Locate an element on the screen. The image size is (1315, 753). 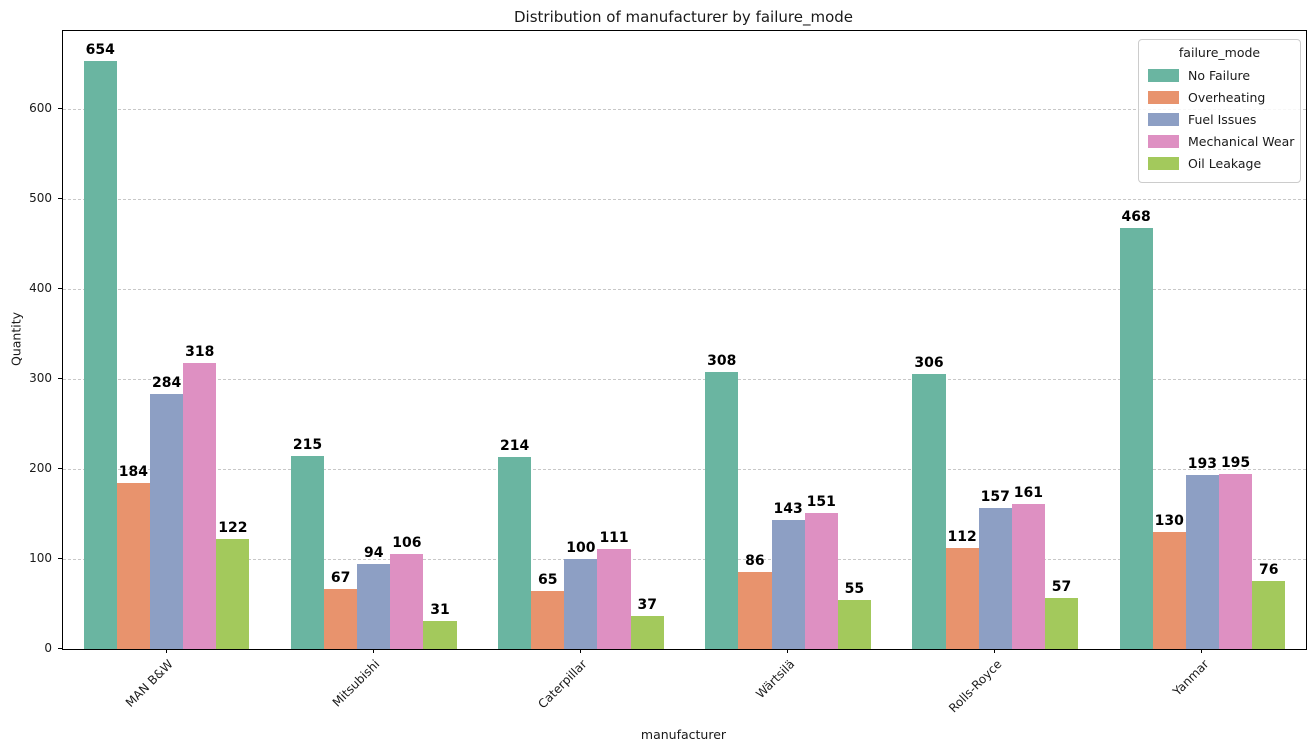
bar-value-label: 215 is located at coordinates (307, 444).